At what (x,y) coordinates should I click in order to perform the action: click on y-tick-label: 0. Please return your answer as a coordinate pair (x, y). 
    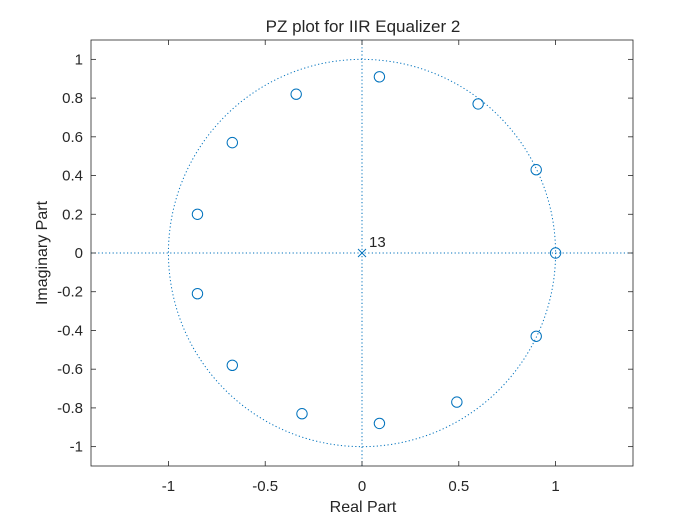
    Looking at the image, I should click on (79, 253).